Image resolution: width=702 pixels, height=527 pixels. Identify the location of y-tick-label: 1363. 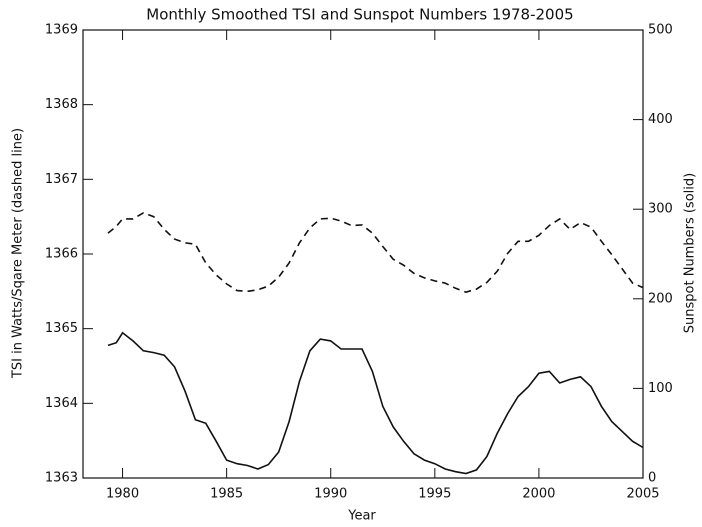
(61, 478).